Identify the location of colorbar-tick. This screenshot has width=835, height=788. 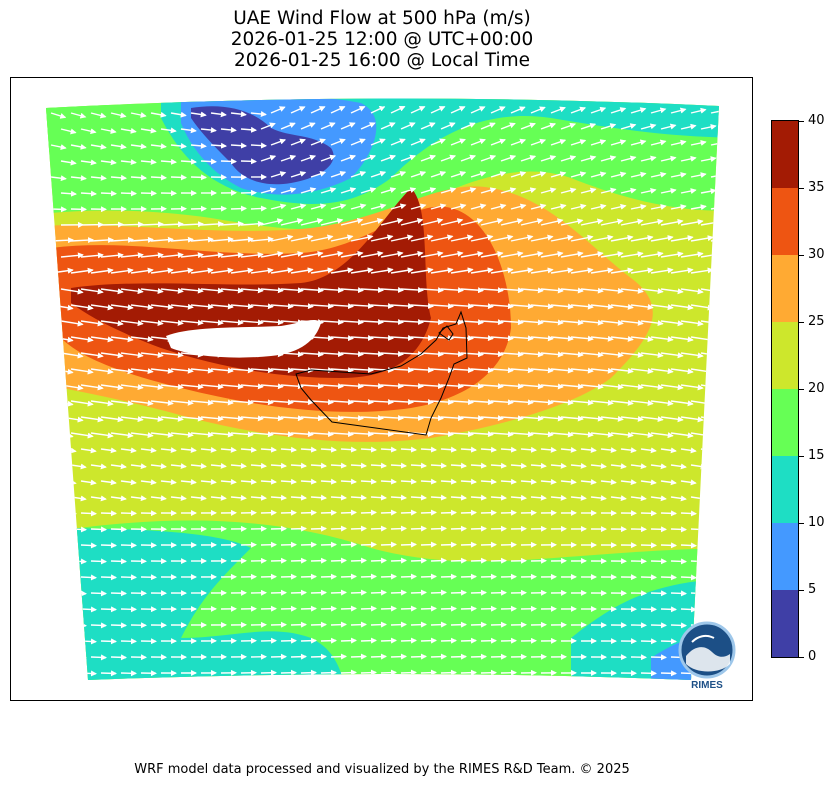
(801, 121).